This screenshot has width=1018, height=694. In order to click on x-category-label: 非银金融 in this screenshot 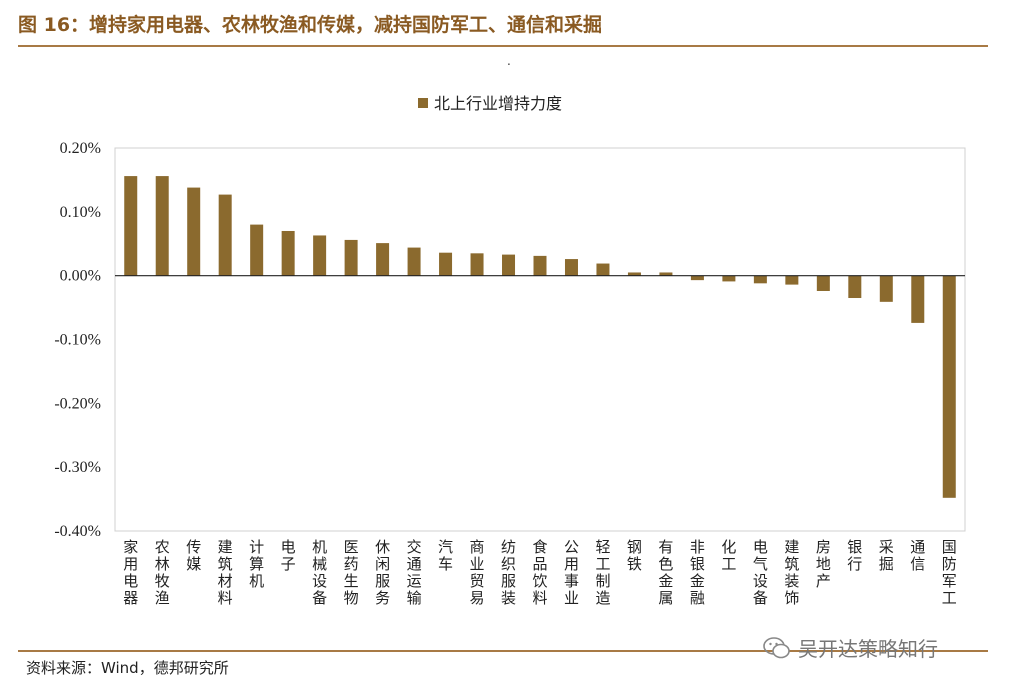, I will do `click(697, 572)`.